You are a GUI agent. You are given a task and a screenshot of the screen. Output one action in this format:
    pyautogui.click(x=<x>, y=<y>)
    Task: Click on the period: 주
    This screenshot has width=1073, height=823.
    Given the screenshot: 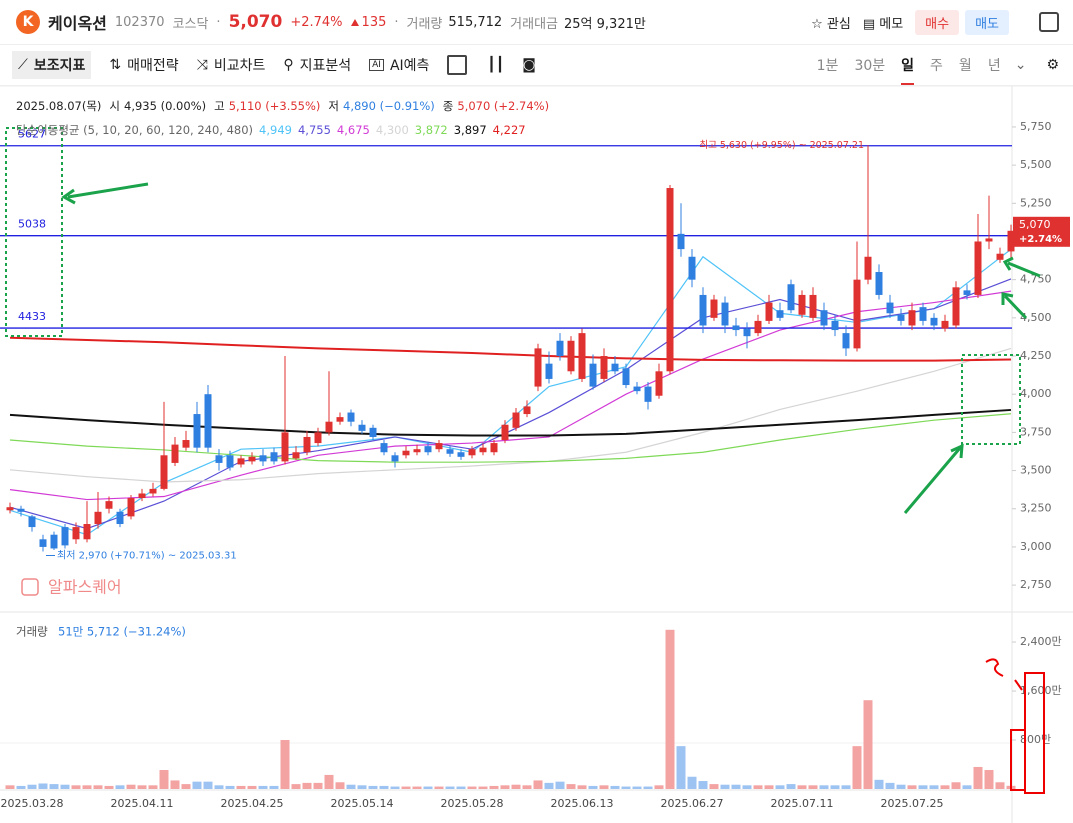 What is the action you would take?
    pyautogui.click(x=936, y=66)
    